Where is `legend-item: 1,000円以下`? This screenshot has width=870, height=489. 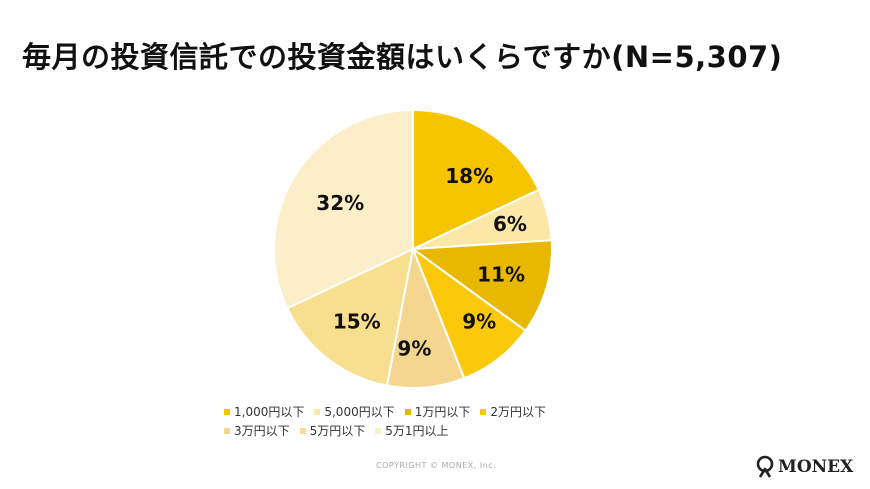
legend-item: 1,000円以下 is located at coordinates (264, 411).